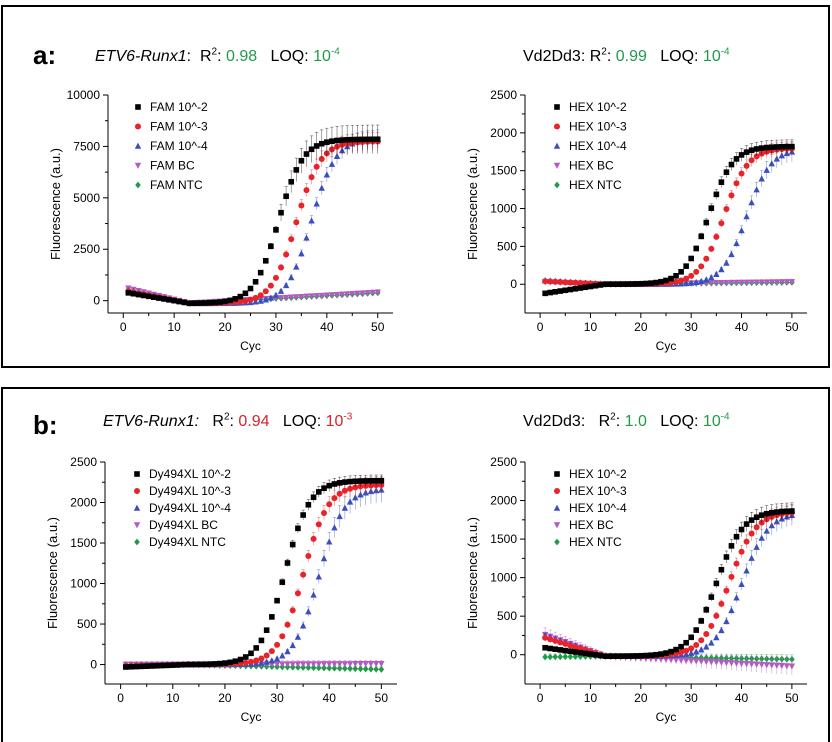 This screenshot has height=742, width=832. I want to click on x-tick-label: 10, so click(173, 698).